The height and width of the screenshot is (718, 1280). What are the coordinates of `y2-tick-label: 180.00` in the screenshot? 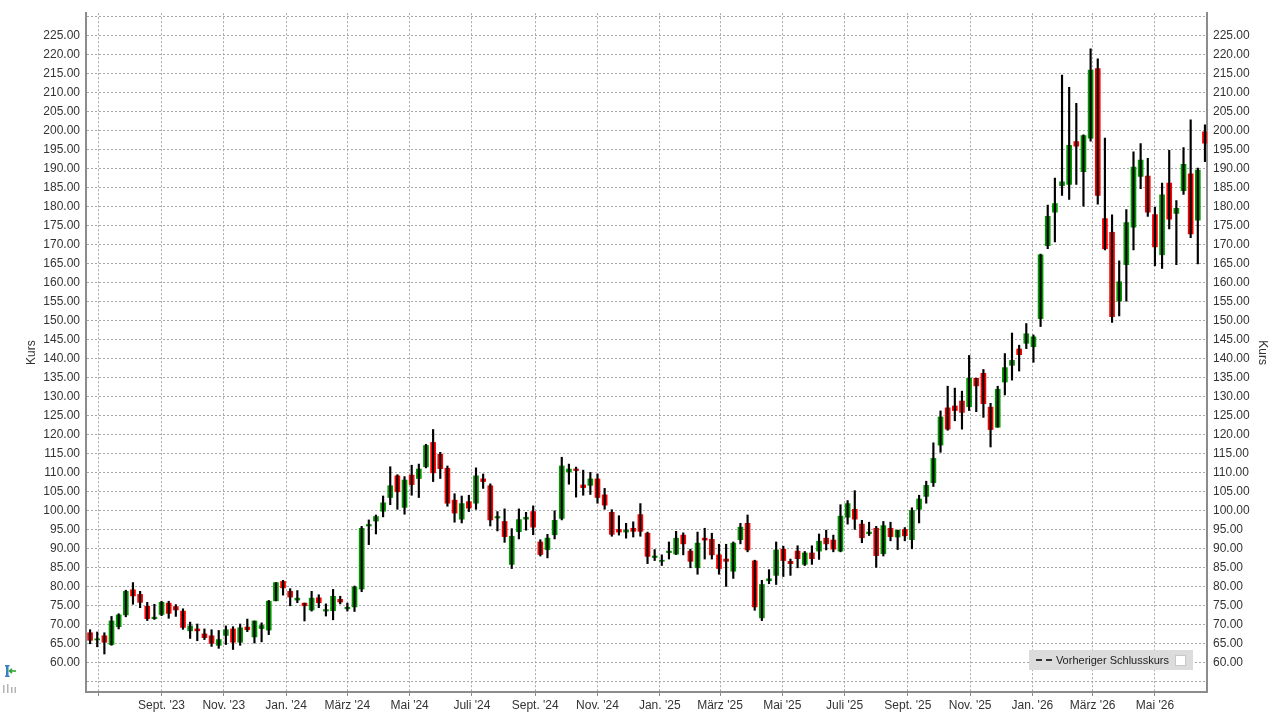 It's located at (1232, 206).